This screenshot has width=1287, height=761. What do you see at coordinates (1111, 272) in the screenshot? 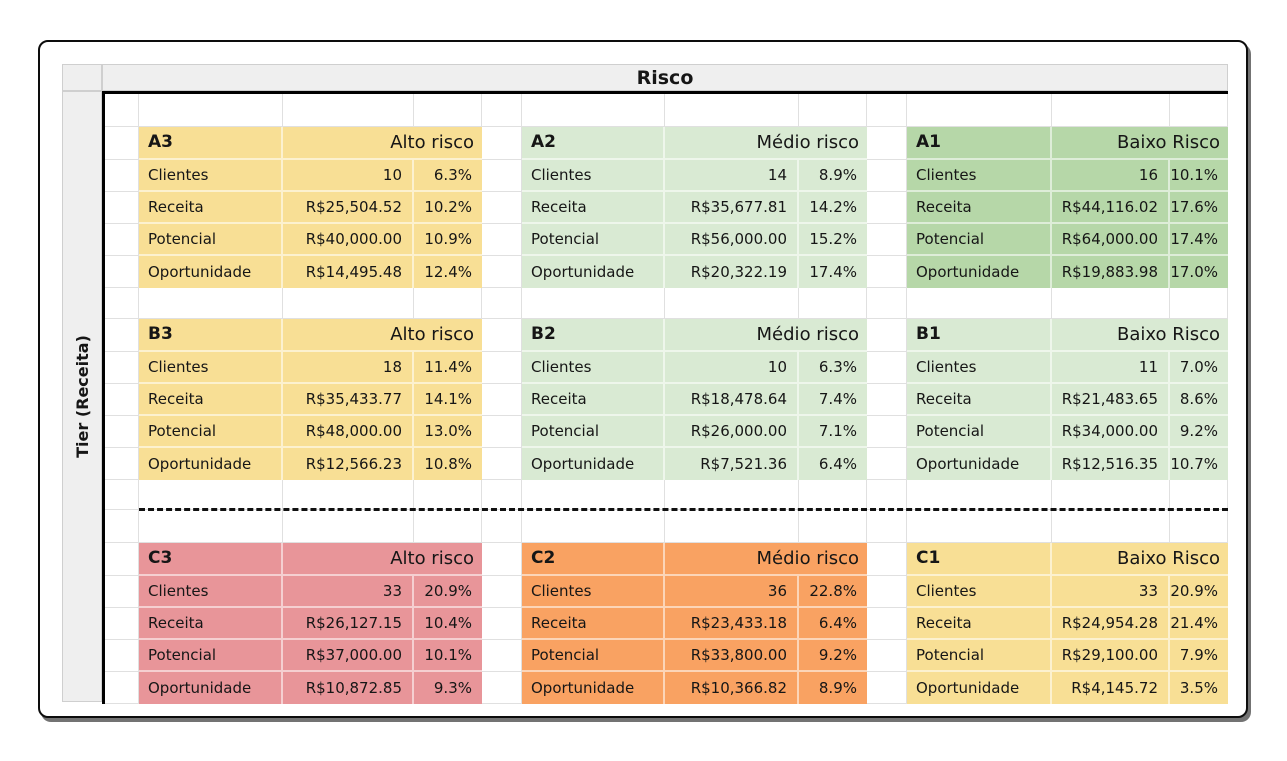
I see `metric-value-cell: R$19,883.98` at bounding box center [1111, 272].